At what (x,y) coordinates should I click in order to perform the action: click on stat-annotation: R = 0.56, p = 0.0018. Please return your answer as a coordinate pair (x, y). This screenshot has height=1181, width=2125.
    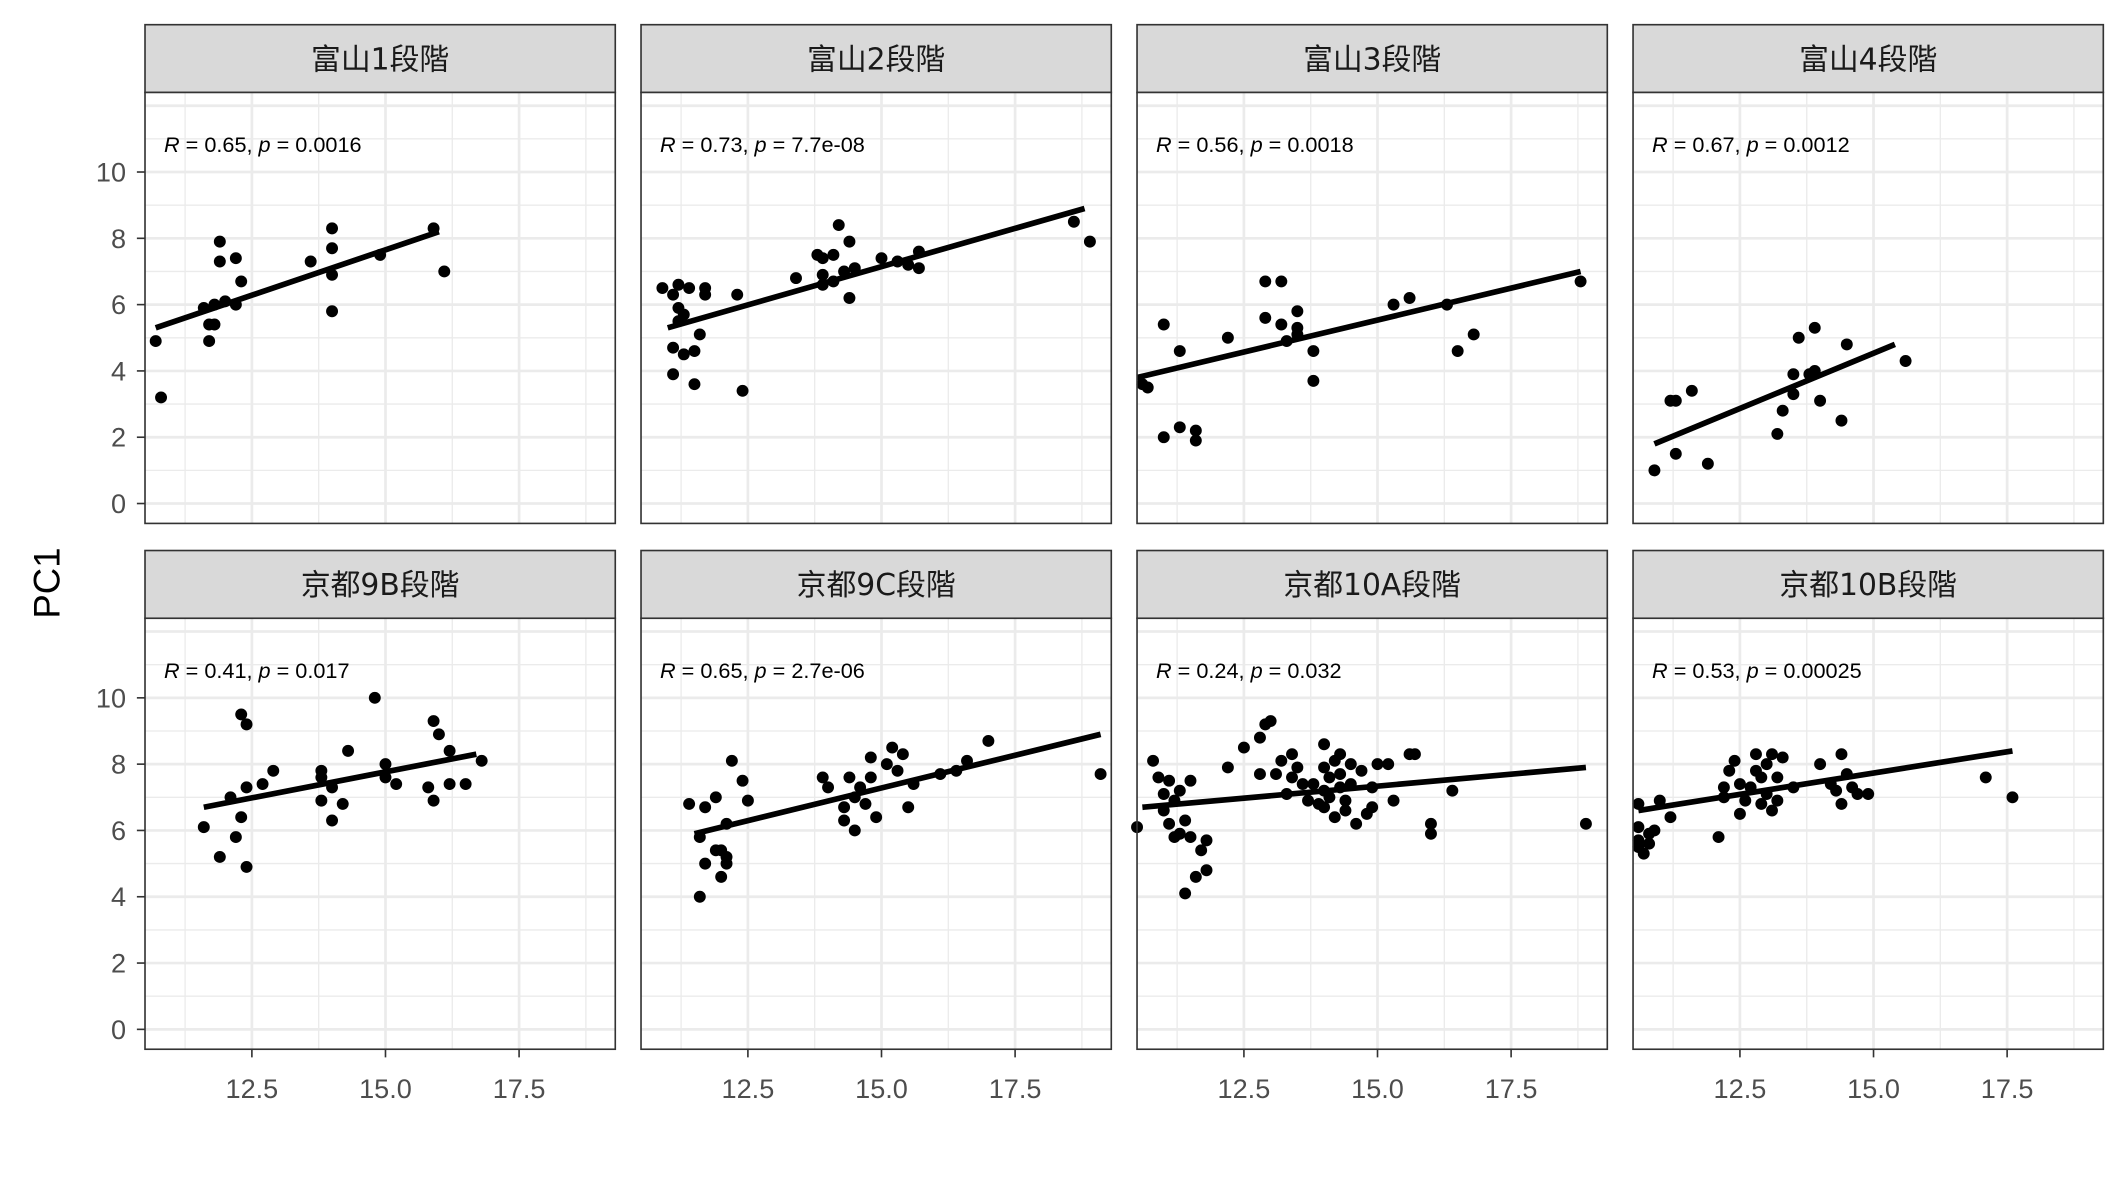
    Looking at the image, I should click on (1255, 144).